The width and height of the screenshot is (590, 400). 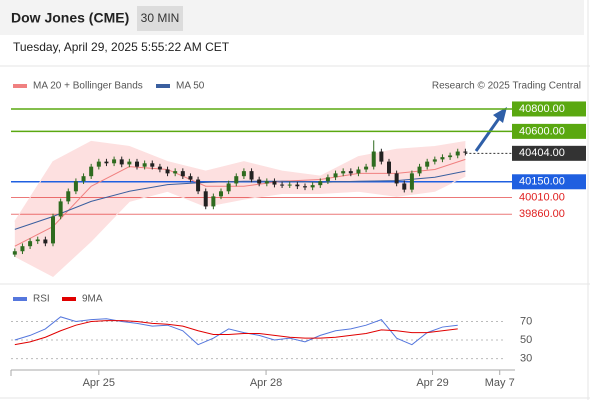 I want to click on forecast-arrowhead, so click(x=500, y=115).